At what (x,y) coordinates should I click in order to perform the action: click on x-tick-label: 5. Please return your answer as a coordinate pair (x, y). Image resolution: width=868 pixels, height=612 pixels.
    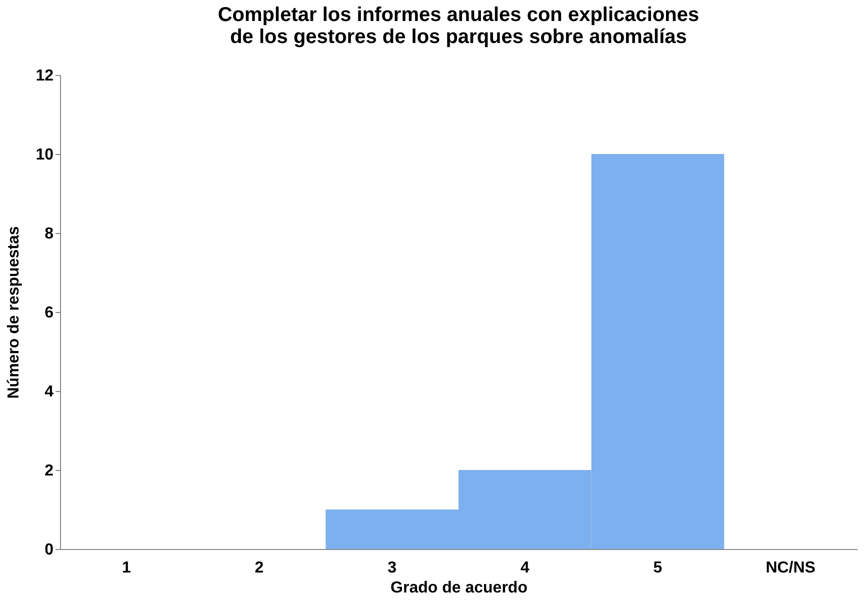
    Looking at the image, I should click on (657, 568).